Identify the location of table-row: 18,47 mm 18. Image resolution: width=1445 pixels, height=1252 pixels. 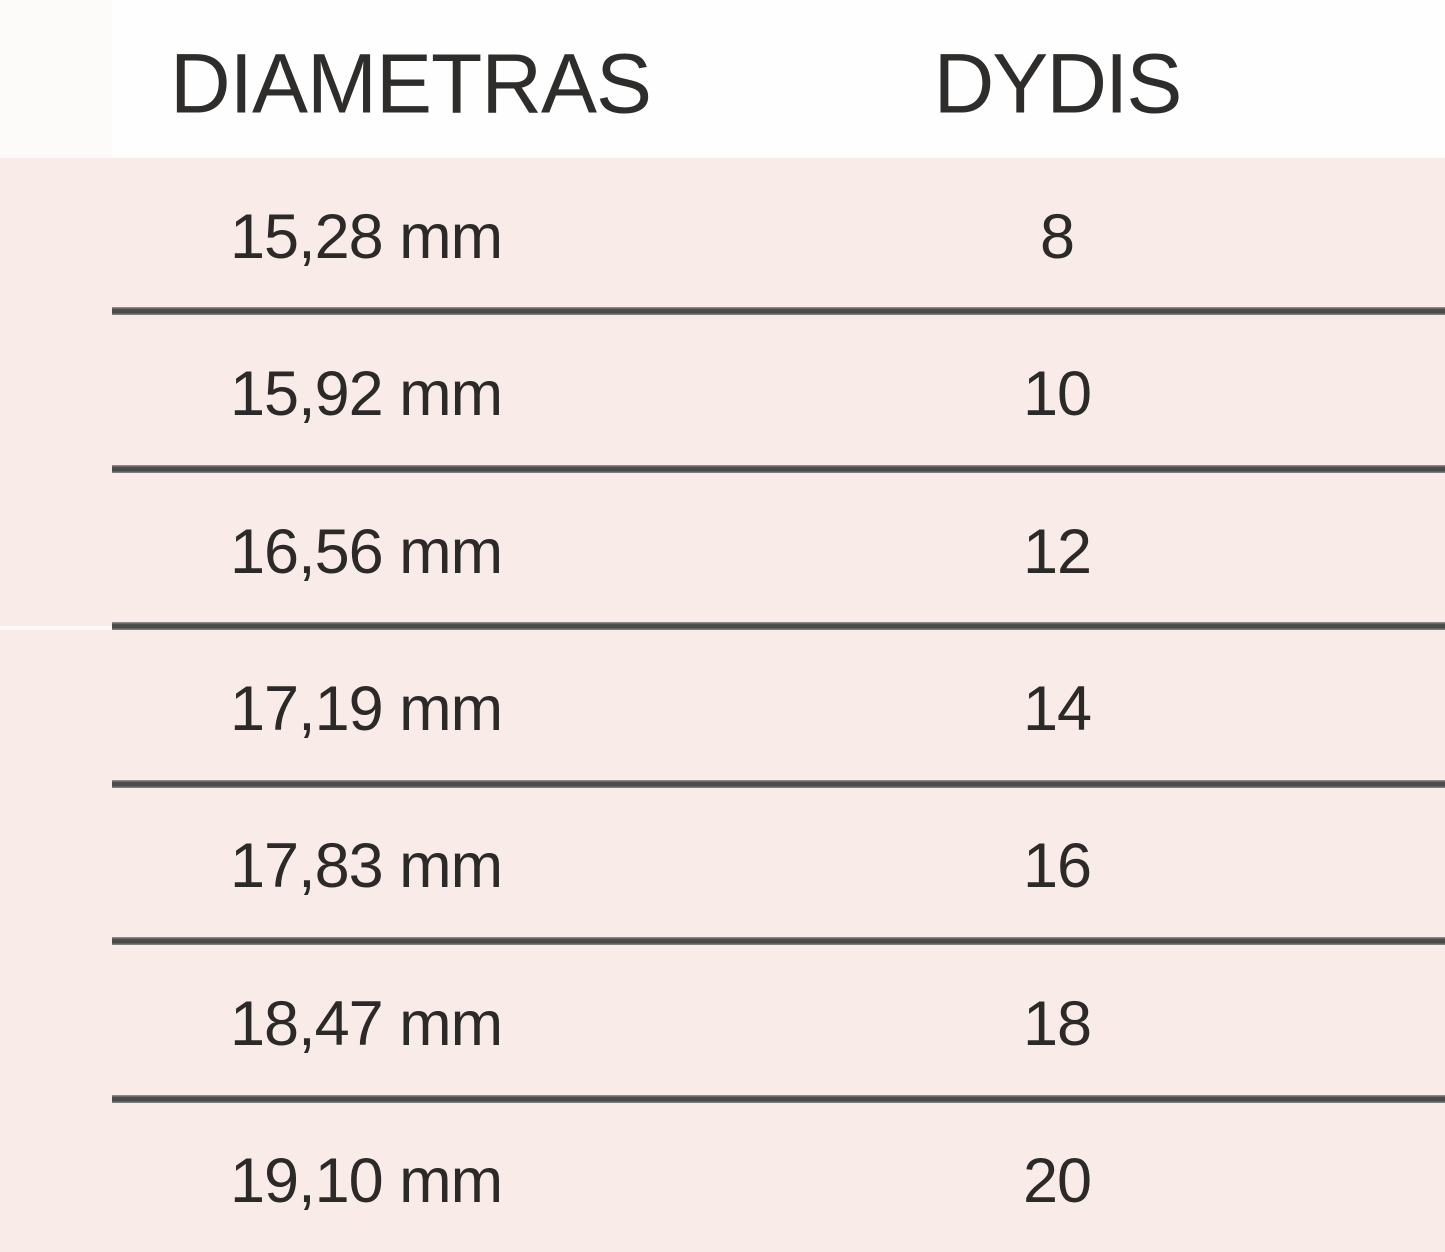
(722, 1019).